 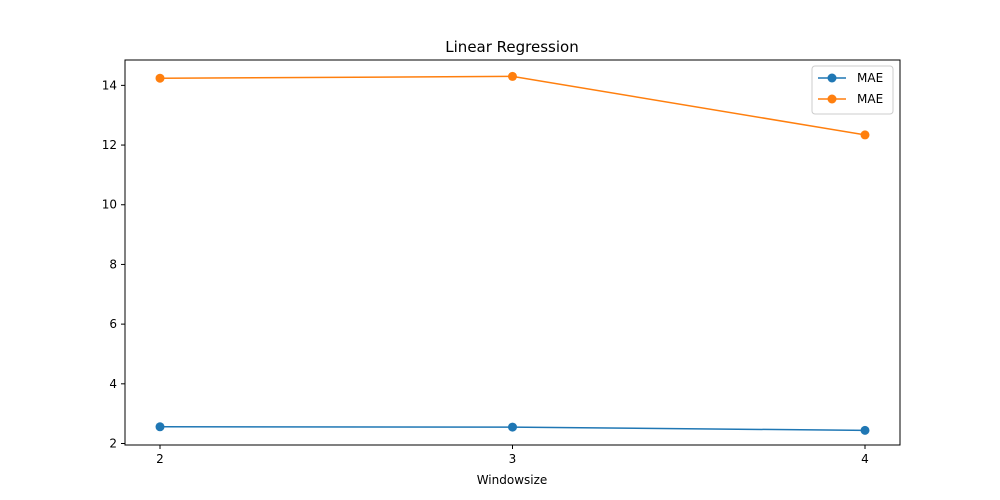 I want to click on x-tick-label-2: 4, so click(x=865, y=459).